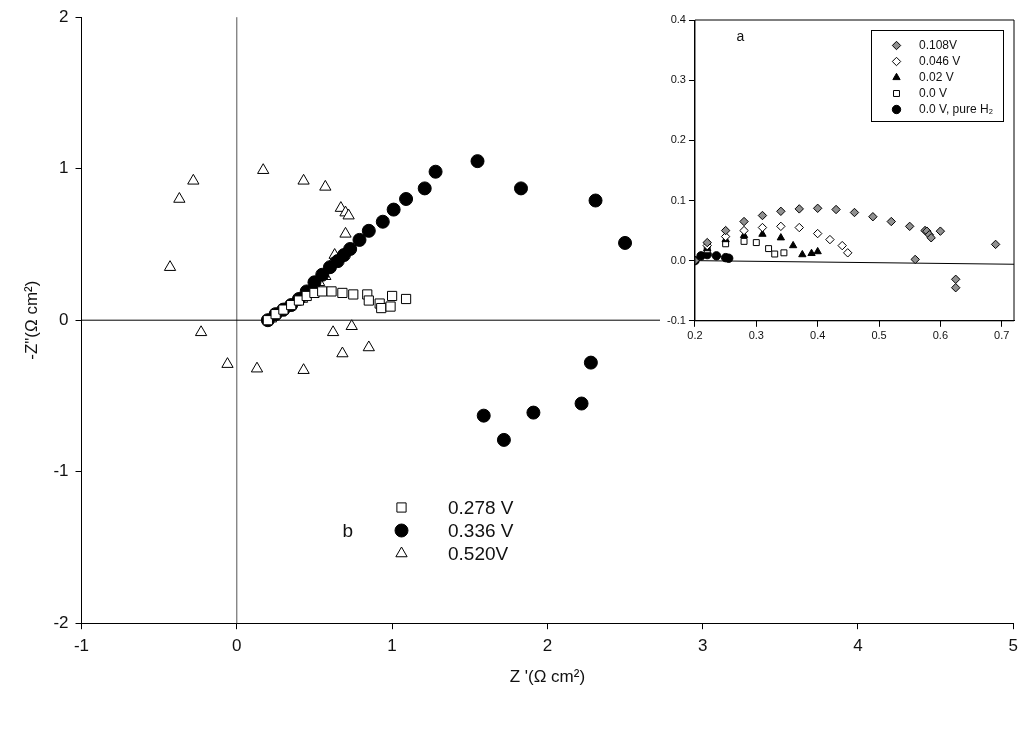 This screenshot has height=730, width=1025. I want to click on x-tick-label: 1, so click(392, 646).